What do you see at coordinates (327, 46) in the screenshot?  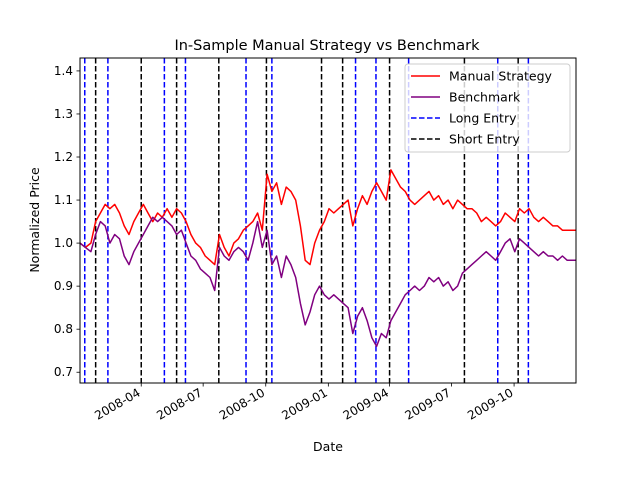 I see `chart-title: In-Sample Manual Strategy vs Benchmark` at bounding box center [327, 46].